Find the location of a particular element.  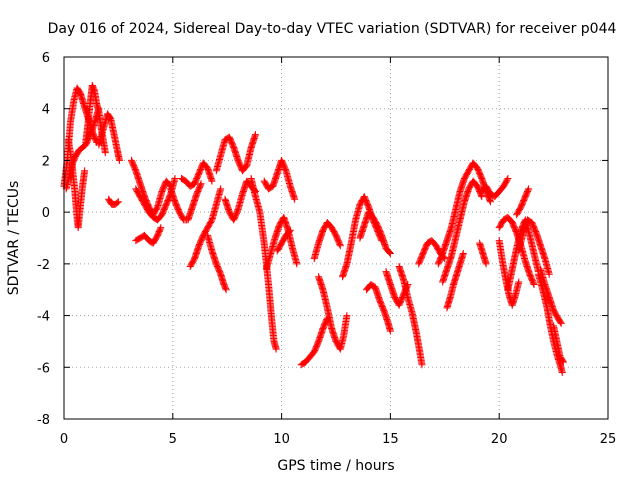

x-tick-label: 15 is located at coordinates (390, 439).